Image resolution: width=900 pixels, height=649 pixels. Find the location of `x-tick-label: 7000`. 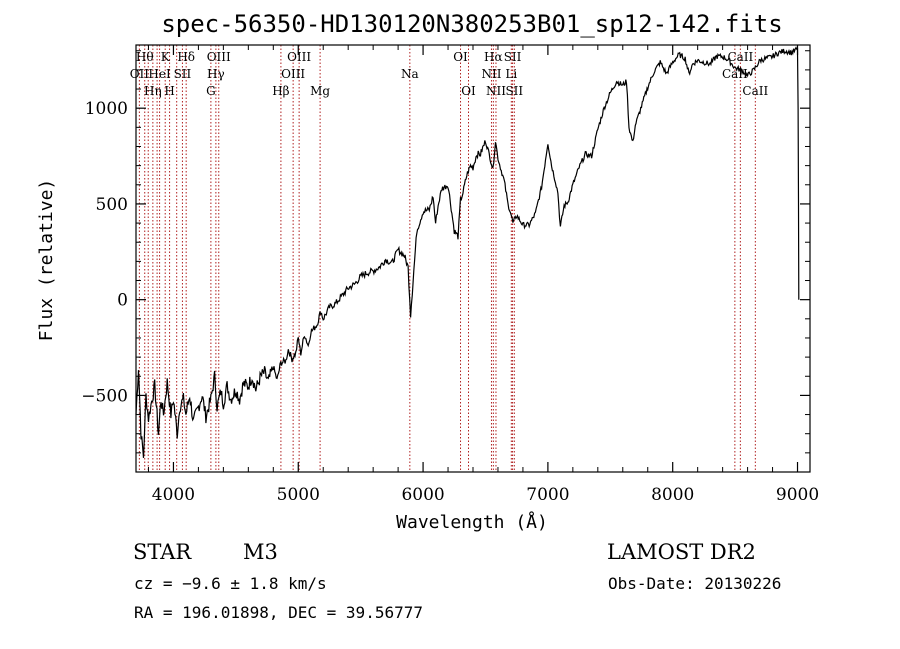

x-tick-label: 7000 is located at coordinates (547, 495).